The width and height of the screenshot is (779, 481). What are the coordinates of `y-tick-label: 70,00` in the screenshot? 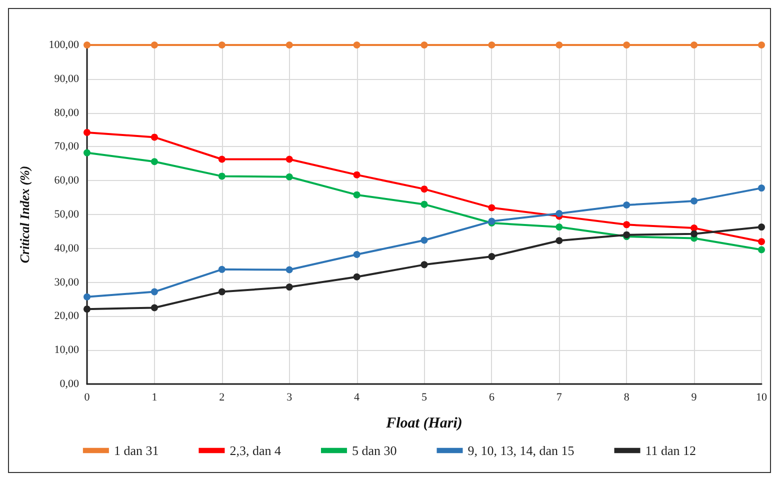 It's located at (67, 146).